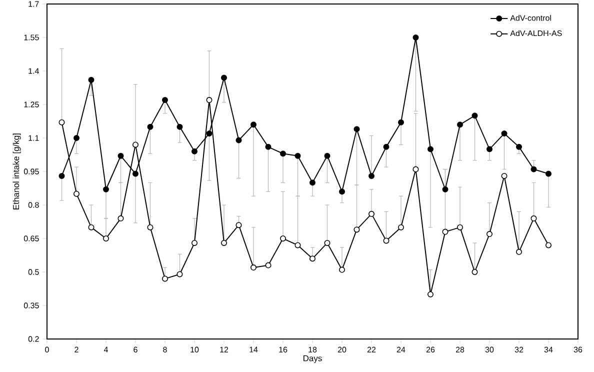 This screenshot has height=372, width=594. Describe the element at coordinates (16, 172) in the screenshot. I see `y-axis-title: Ethanol intake [g/kg]` at that location.